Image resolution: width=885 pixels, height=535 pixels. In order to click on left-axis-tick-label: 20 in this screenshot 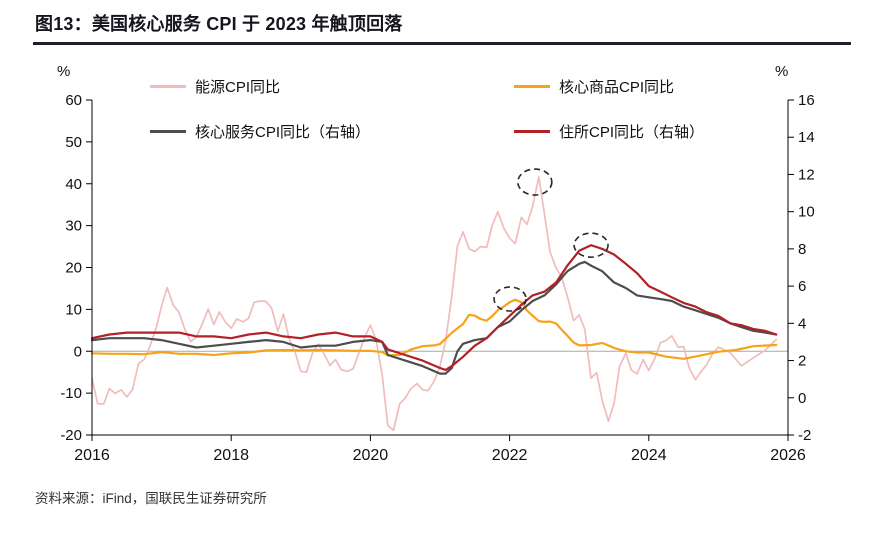, I will do `click(73, 268)`.